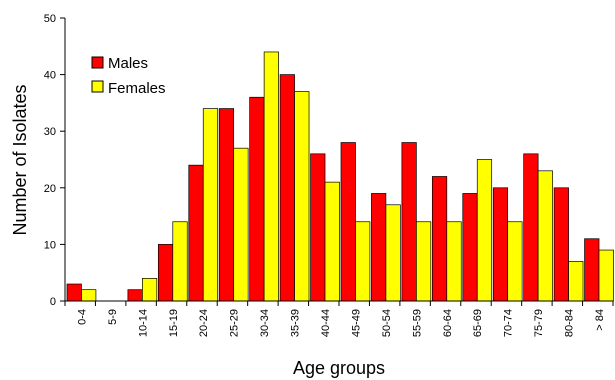 The height and width of the screenshot is (380, 615). What do you see at coordinates (570, 323) in the screenshot?
I see `x-tick-label: 80-84` at bounding box center [570, 323].